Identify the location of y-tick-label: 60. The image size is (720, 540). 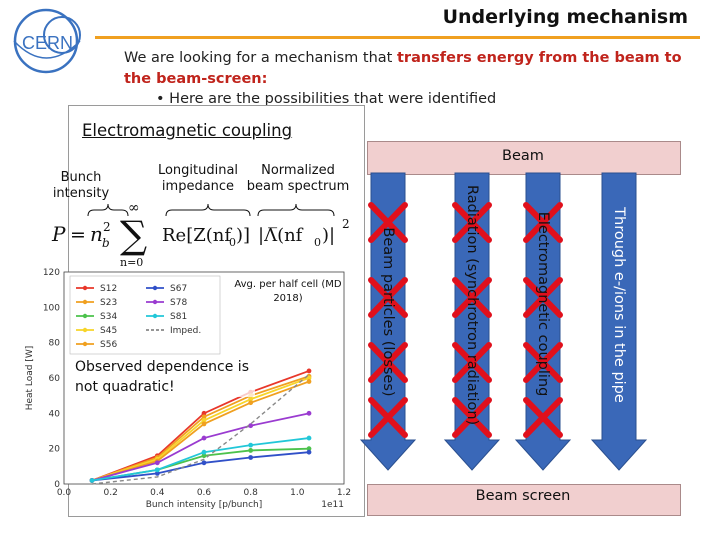
(55, 379).